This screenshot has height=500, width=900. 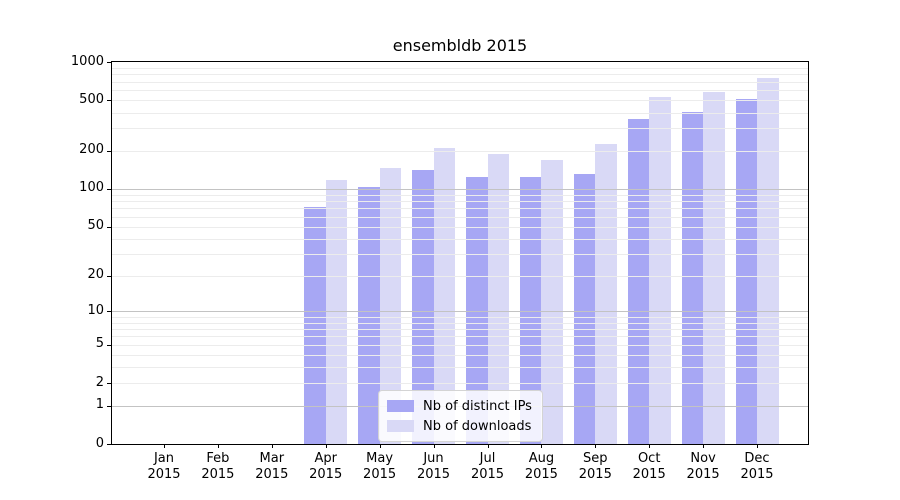 I want to click on x-tick-label-aug: Aug 2015, so click(x=541, y=467).